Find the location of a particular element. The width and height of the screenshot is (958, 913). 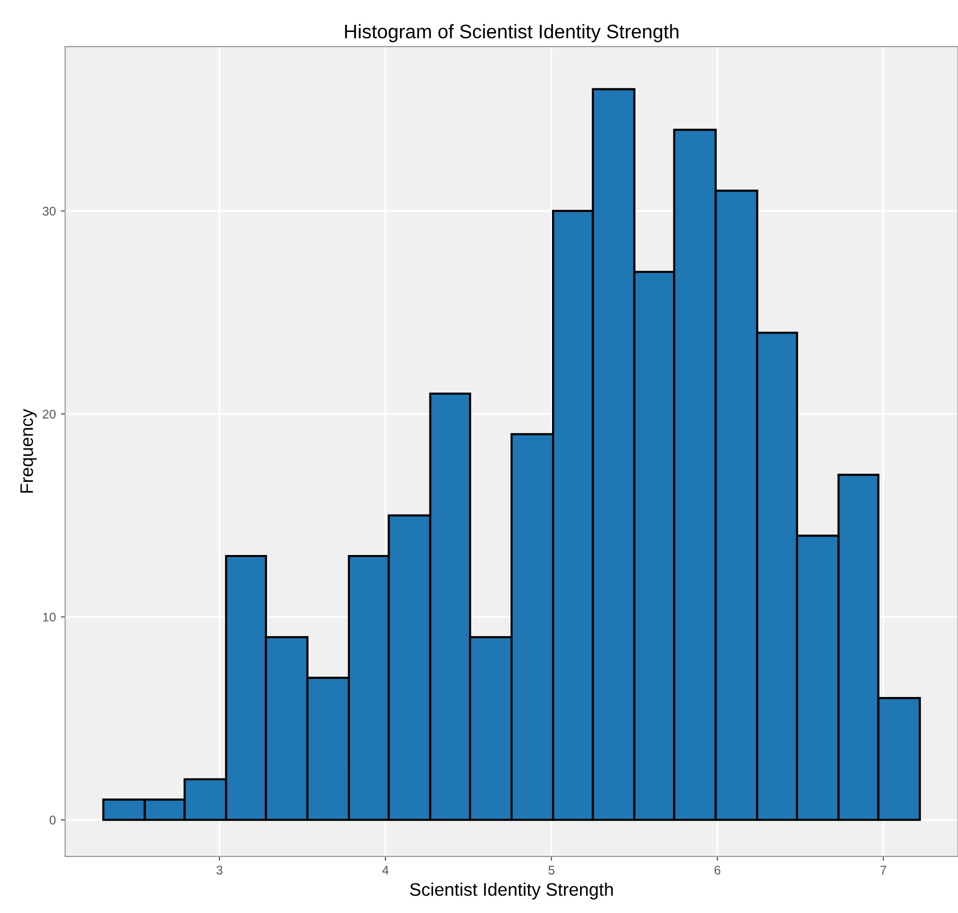

x-tick-label: 3 is located at coordinates (219, 870).